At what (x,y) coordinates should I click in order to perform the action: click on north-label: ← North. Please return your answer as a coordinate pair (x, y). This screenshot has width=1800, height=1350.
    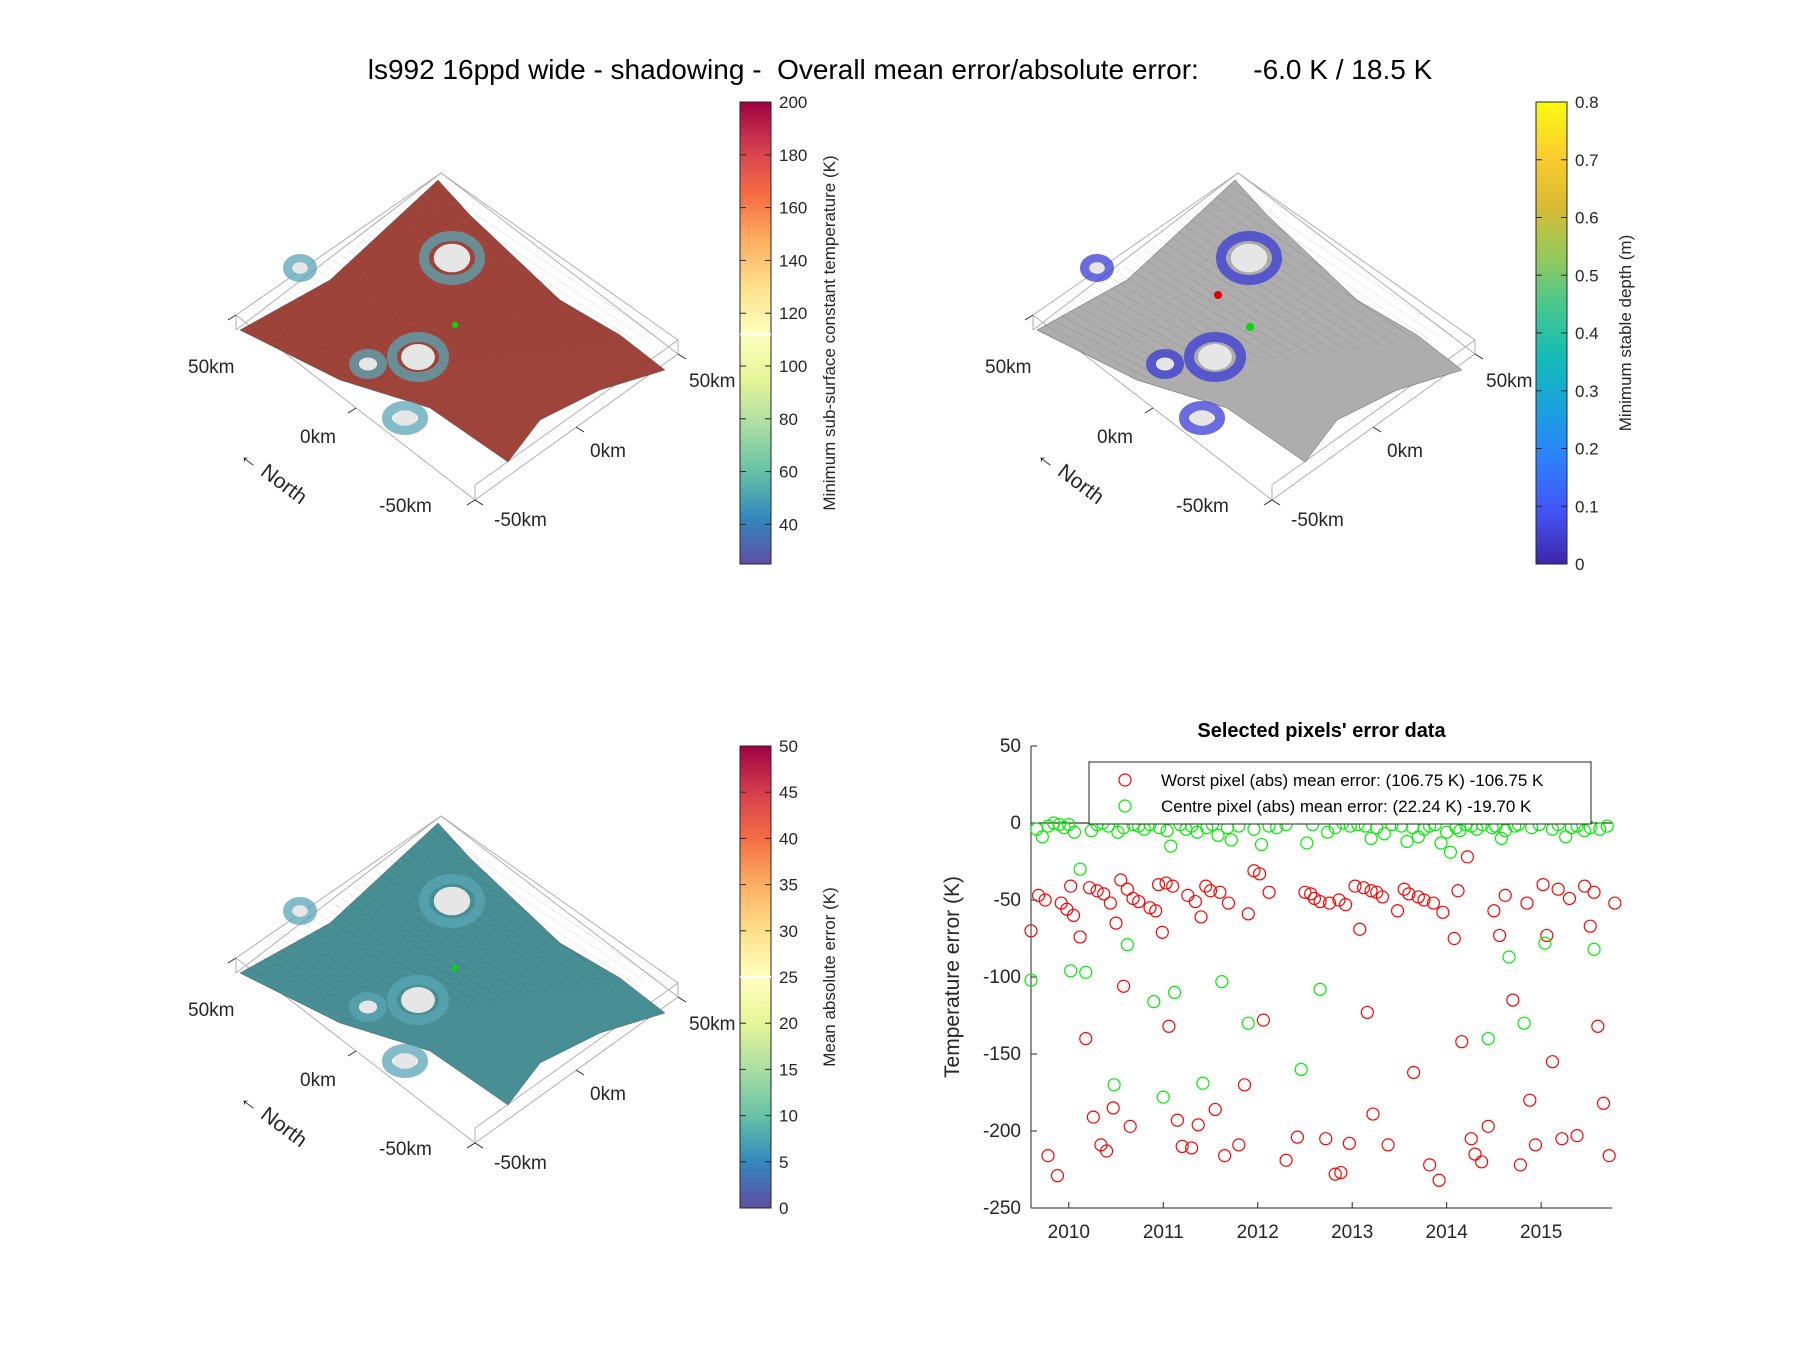
    Looking at the image, I should click on (1070, 476).